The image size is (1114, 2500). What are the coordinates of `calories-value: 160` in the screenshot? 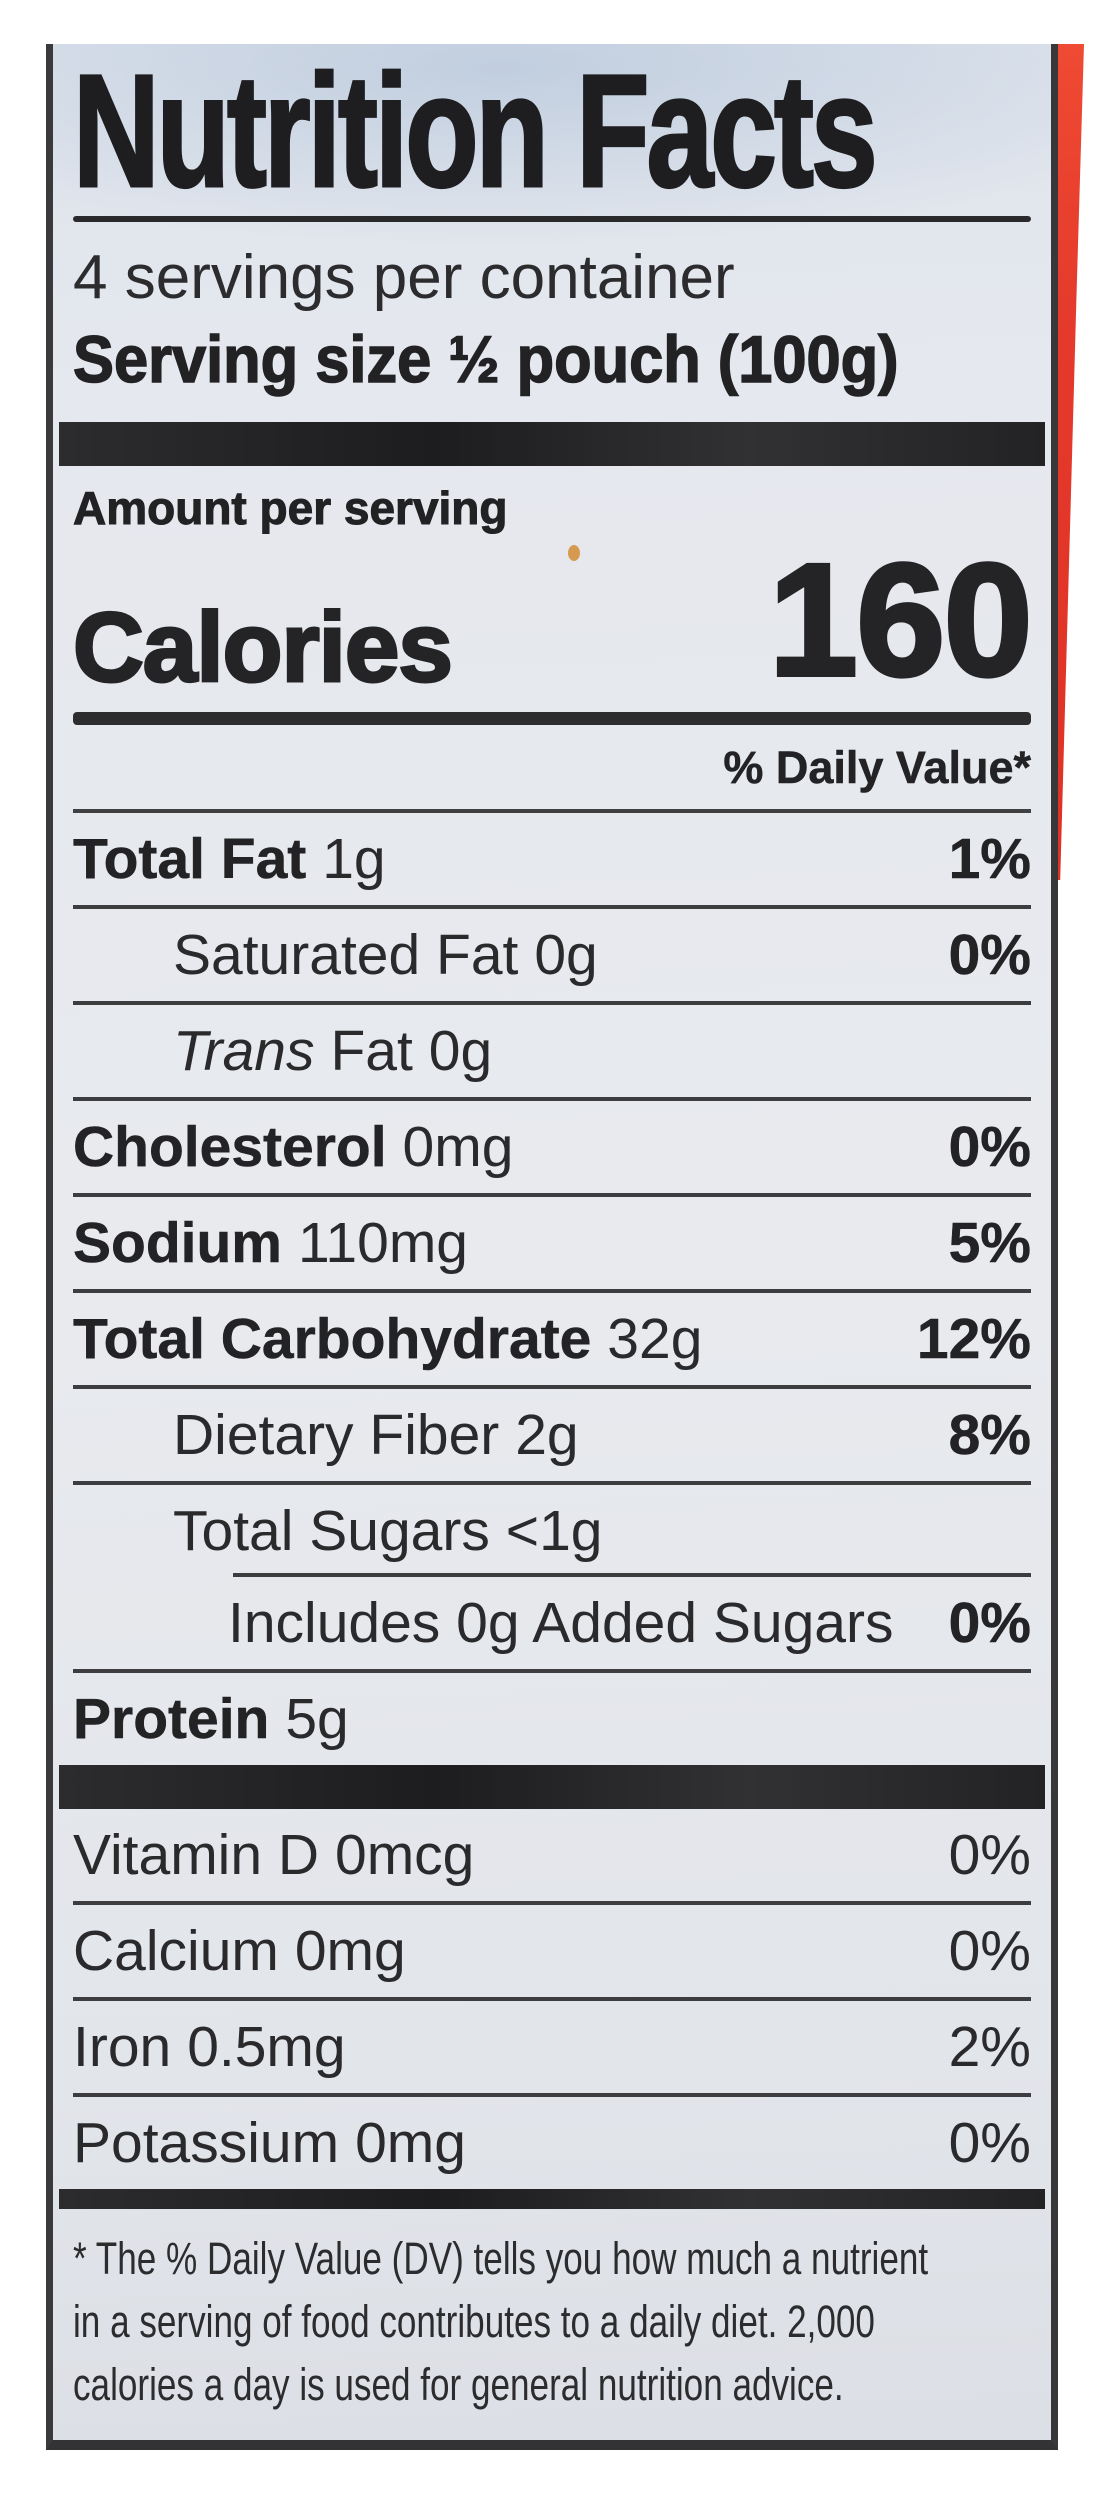 It's located at (901, 619).